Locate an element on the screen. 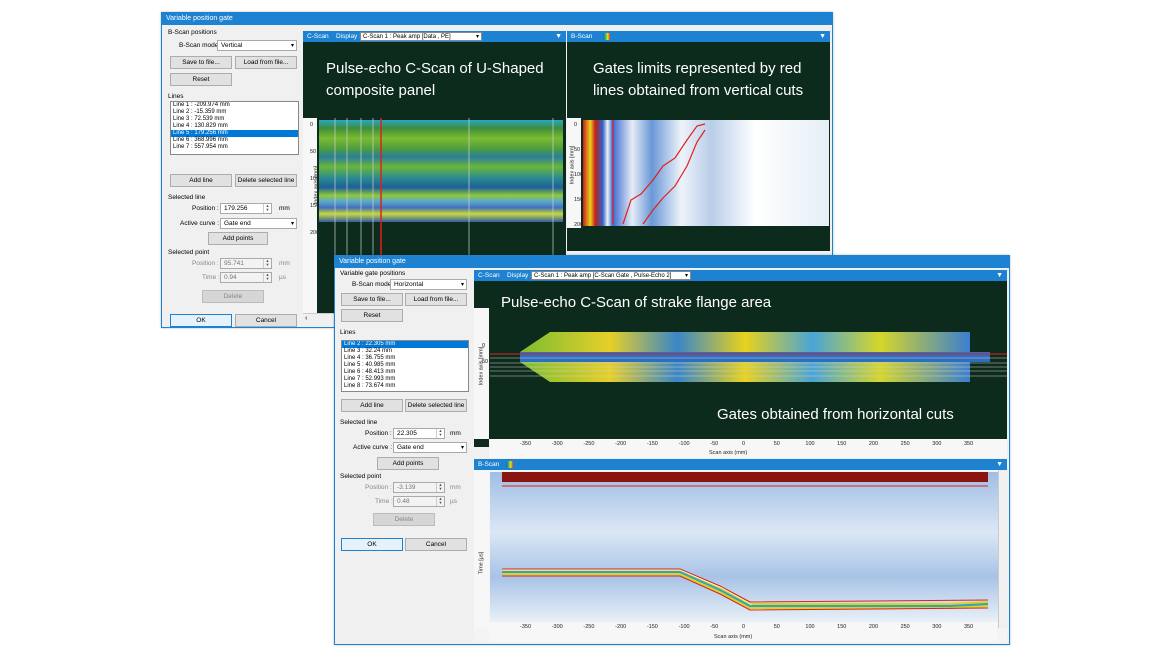 This screenshot has height=658, width=1170. active-curve-value: Gate end is located at coordinates (410, 447).